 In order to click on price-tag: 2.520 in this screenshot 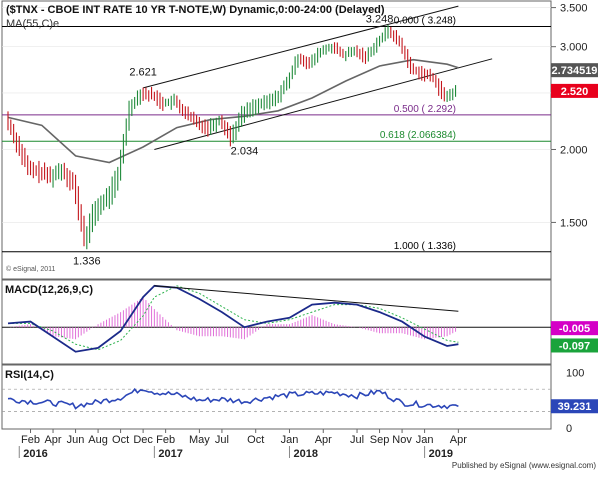, I will do `click(575, 92)`.